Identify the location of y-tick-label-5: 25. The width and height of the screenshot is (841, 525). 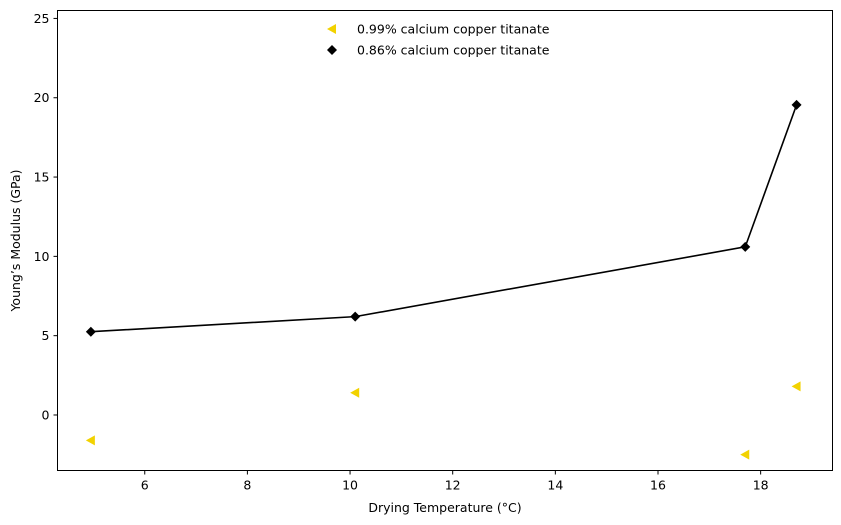
(42, 18).